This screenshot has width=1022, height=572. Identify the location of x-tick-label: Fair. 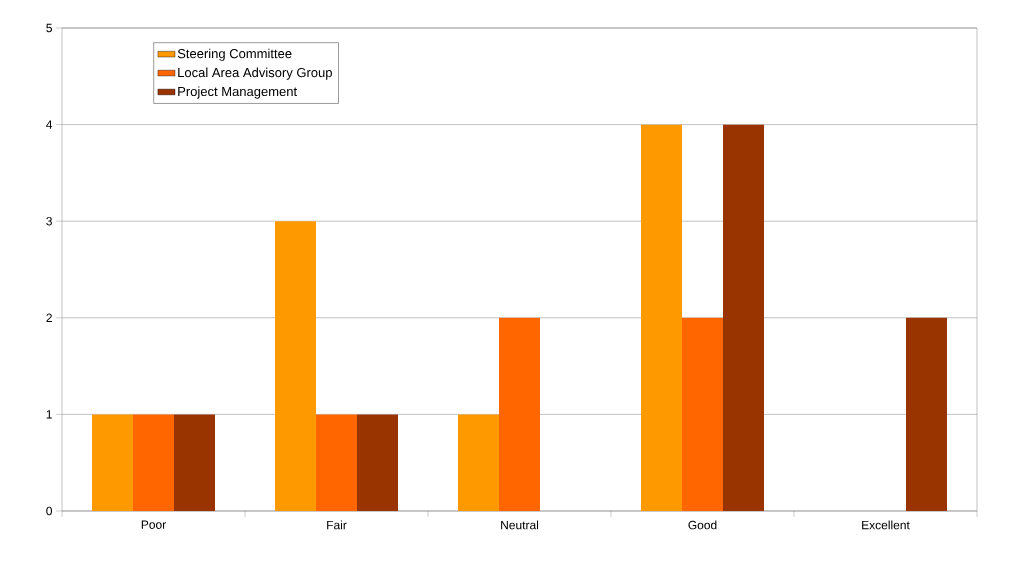
(337, 525).